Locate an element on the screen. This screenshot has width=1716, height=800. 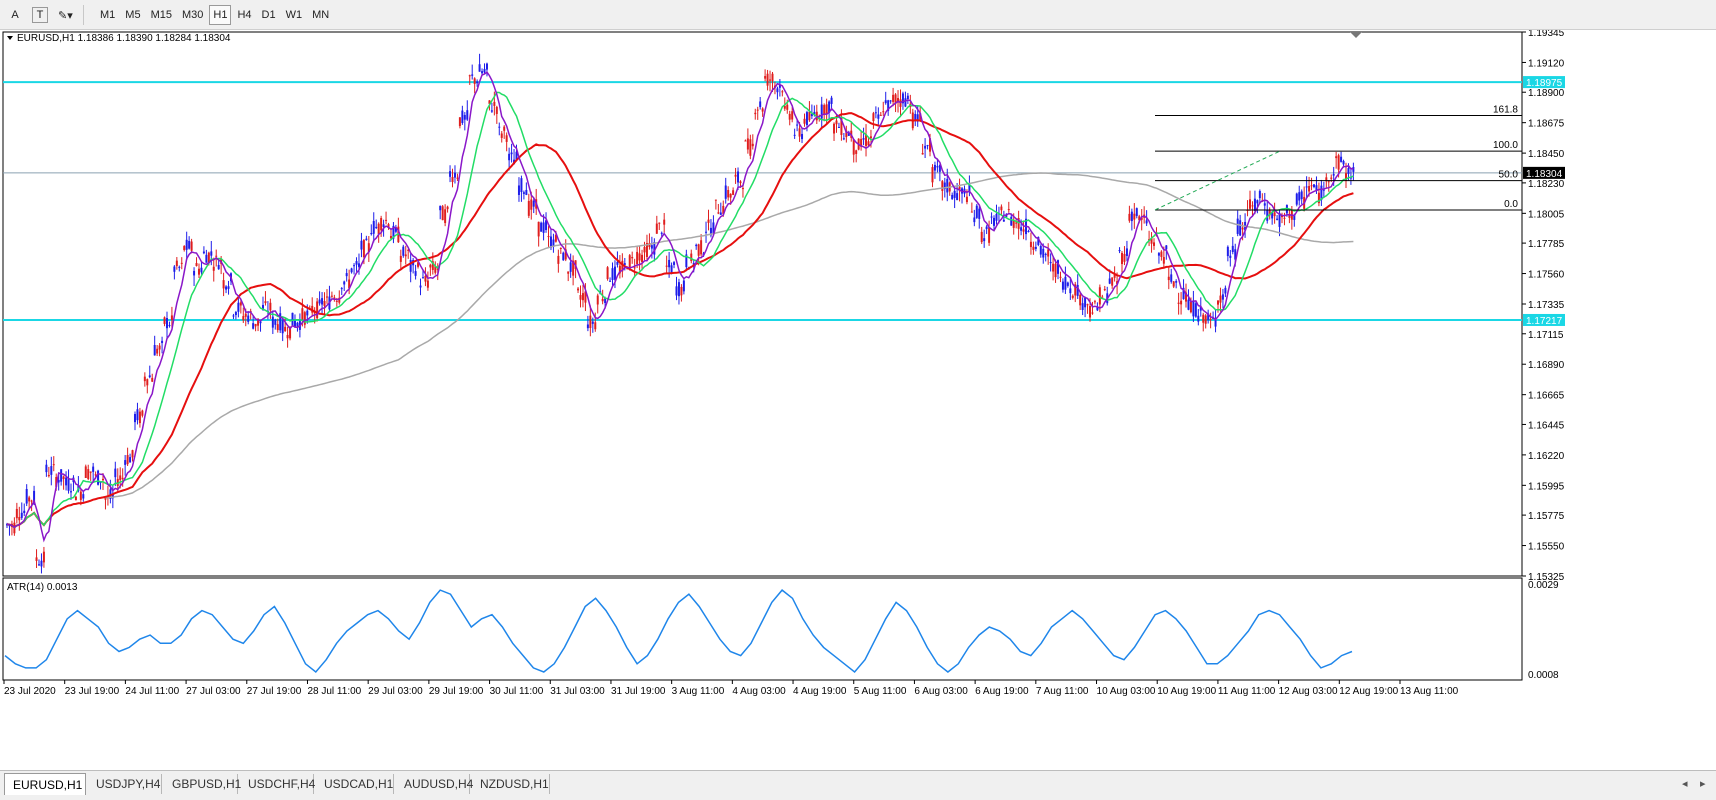
timeframe-h1-button: H1 is located at coordinates (220, 15).